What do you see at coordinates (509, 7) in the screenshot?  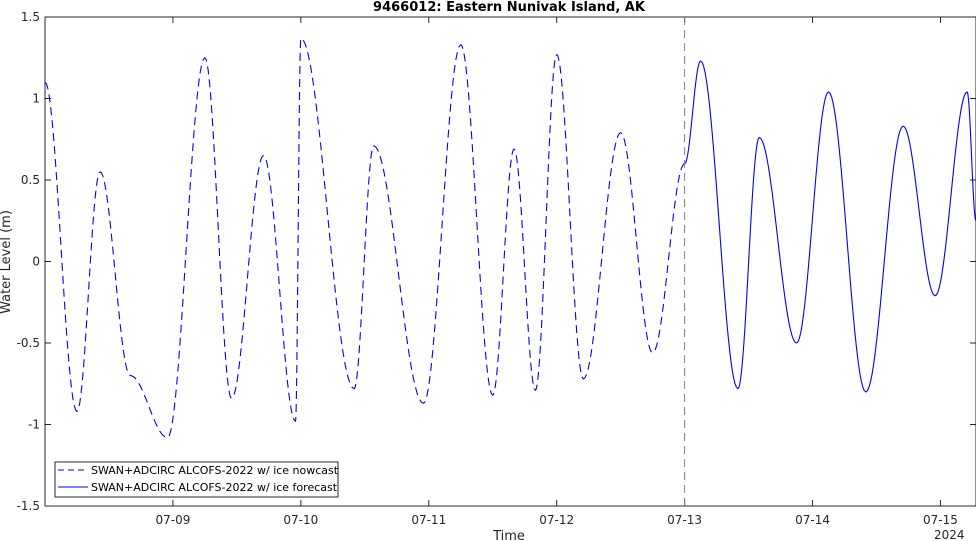 I see `chart-title: 9466012: Eastern Nunivak Island, AK` at bounding box center [509, 7].